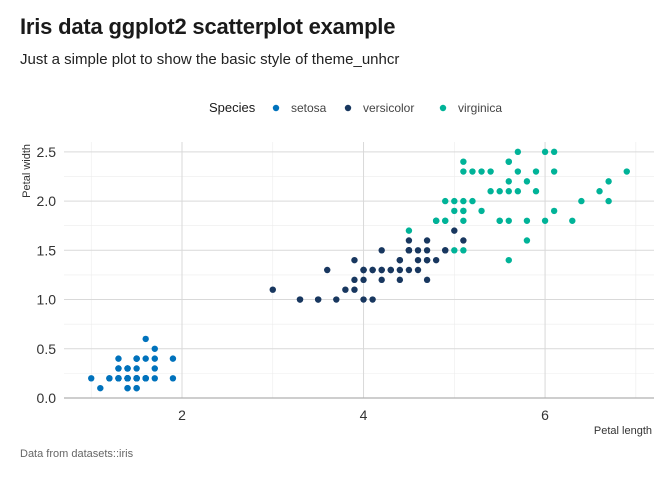 This screenshot has height=480, width=672. What do you see at coordinates (27, 171) in the screenshot?
I see `y-axis-title: Petal width` at bounding box center [27, 171].